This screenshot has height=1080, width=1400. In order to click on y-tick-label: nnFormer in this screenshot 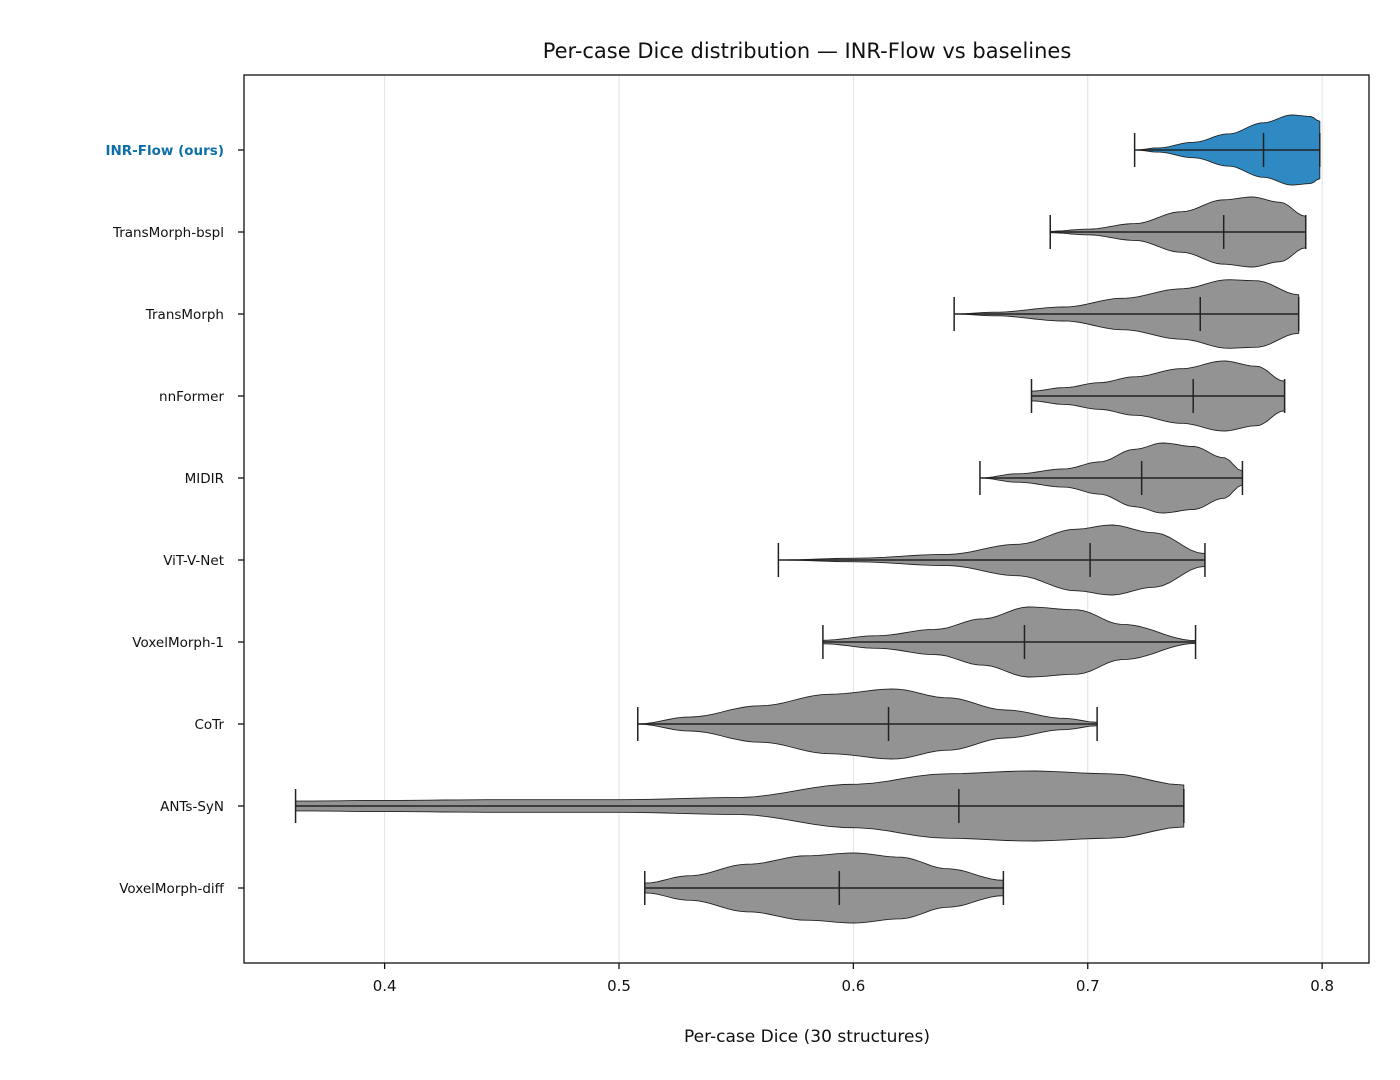, I will do `click(191, 397)`.